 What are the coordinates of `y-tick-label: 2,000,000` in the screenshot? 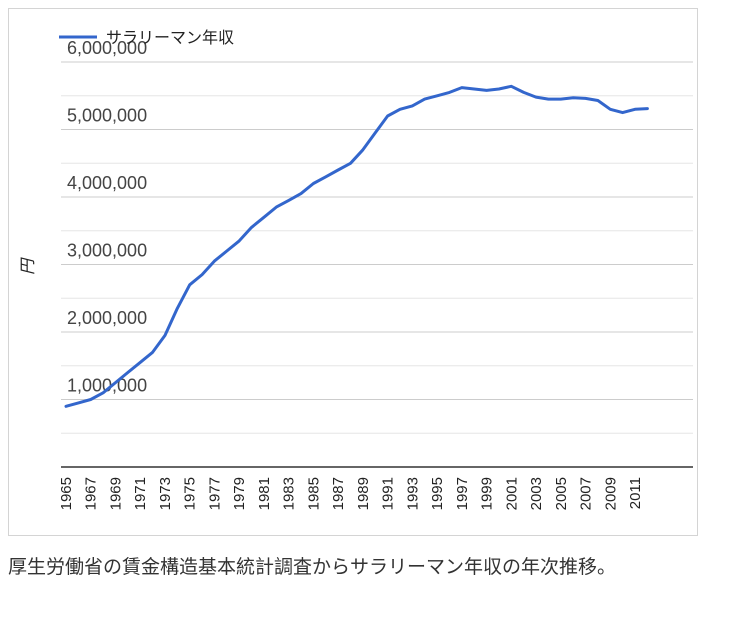 It's located at (107, 318).